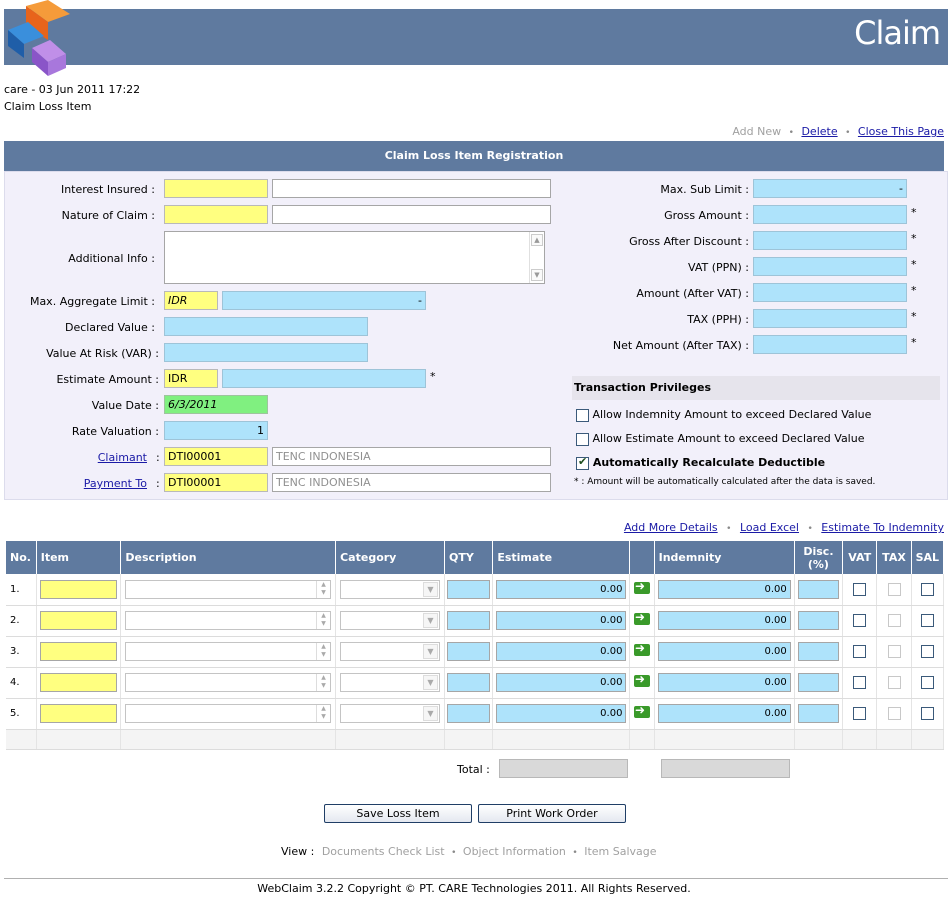 The height and width of the screenshot is (901, 948). Describe the element at coordinates (552, 813) in the screenshot. I see `print-work-order-button: Print Work Order` at that location.